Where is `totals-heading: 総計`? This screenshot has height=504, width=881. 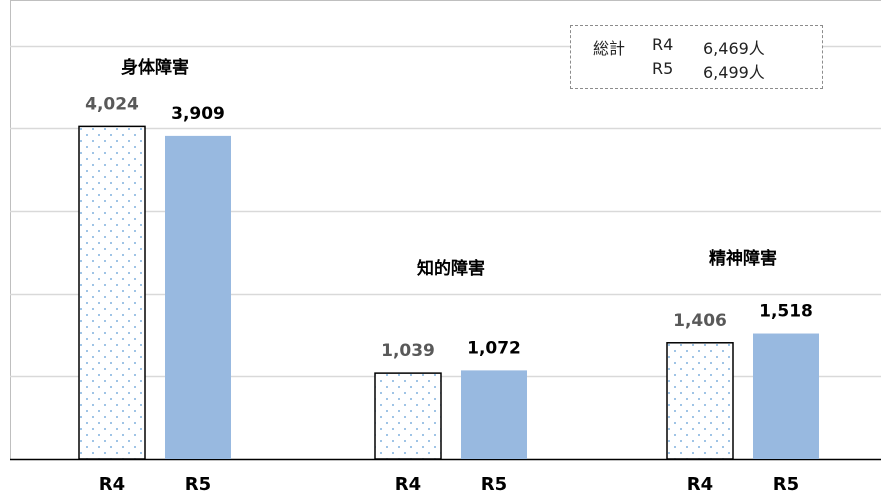
totals-heading: 総計 is located at coordinates (609, 48).